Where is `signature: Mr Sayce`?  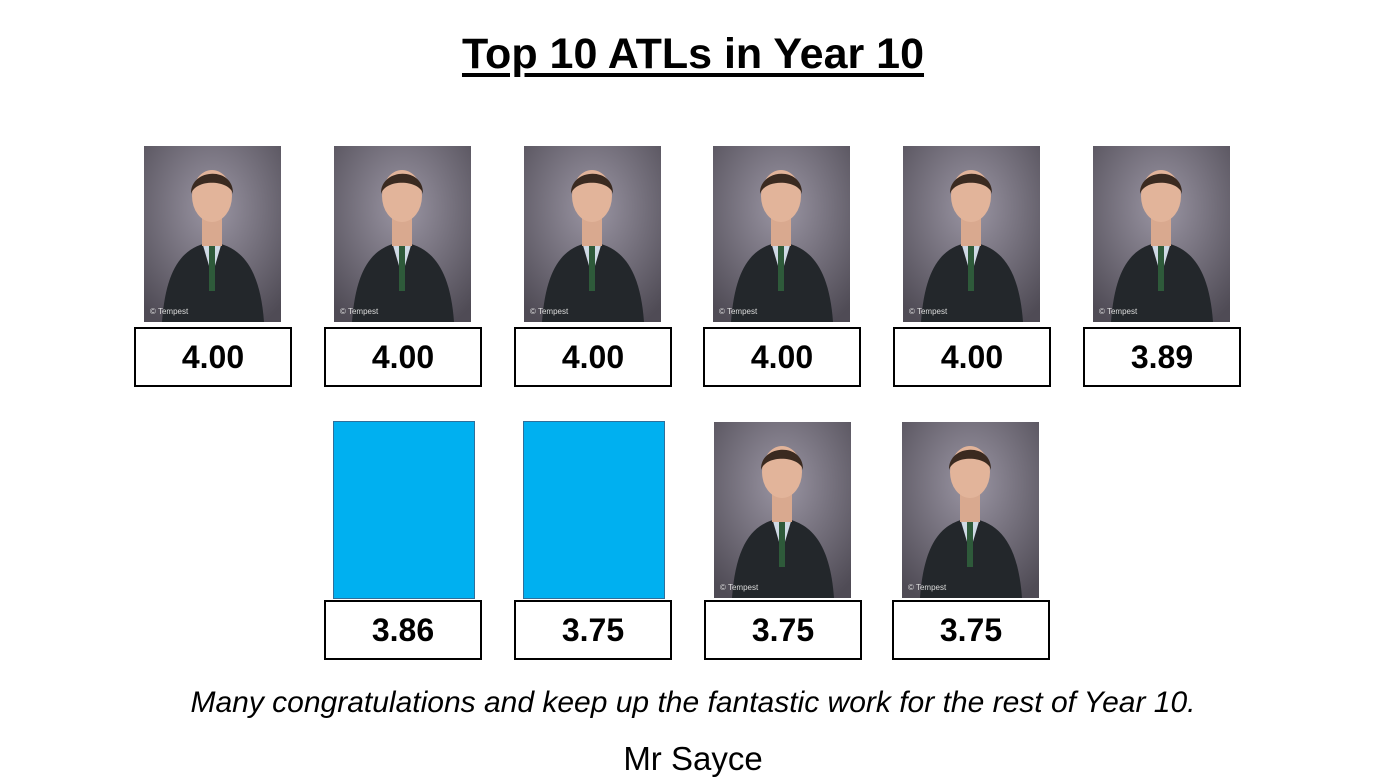 signature: Mr Sayce is located at coordinates (693, 758).